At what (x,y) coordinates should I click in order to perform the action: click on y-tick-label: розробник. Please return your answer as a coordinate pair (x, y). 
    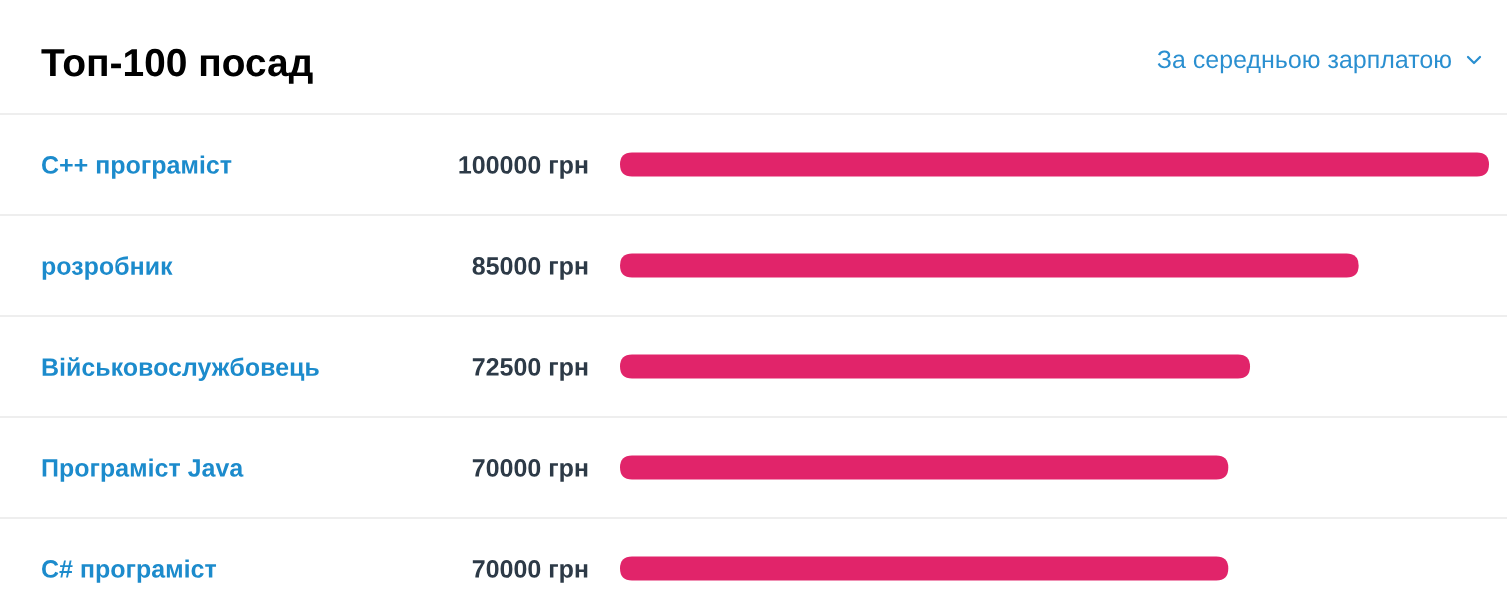
    Looking at the image, I should click on (107, 268).